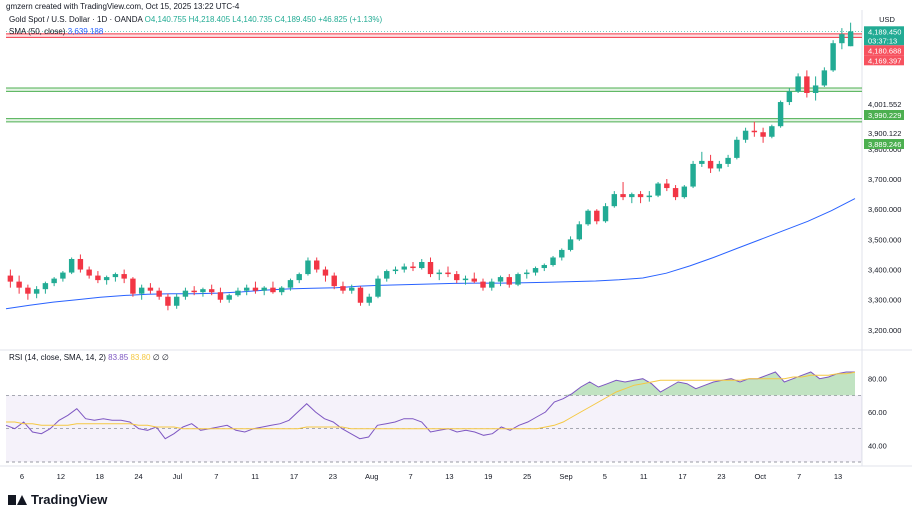  I want to click on sma-label: SMA (50, close), so click(37, 31).